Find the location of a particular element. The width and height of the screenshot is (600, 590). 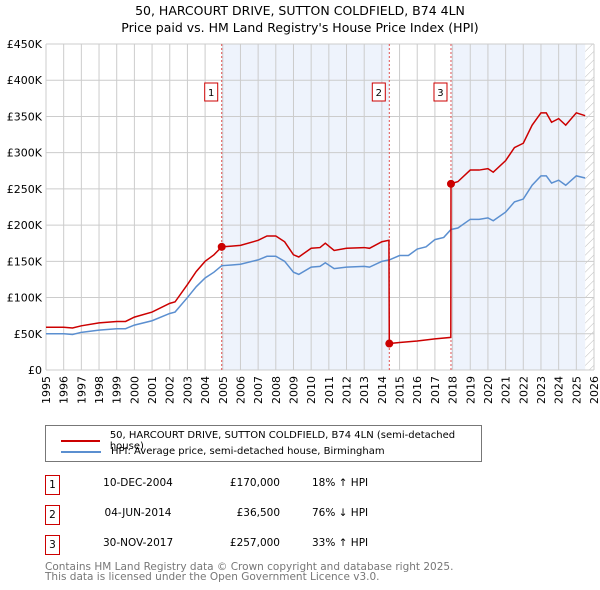

x-tick-label: 2014 is located at coordinates (382, 390).